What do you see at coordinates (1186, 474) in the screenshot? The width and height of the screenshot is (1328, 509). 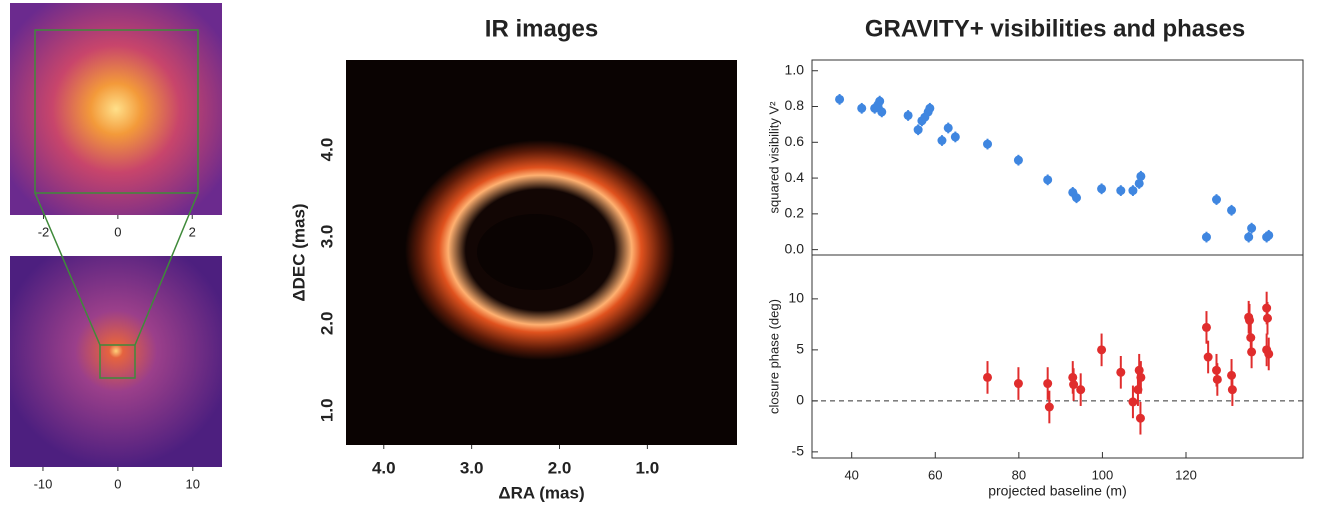 I see `x-tick-label: 120` at bounding box center [1186, 474].